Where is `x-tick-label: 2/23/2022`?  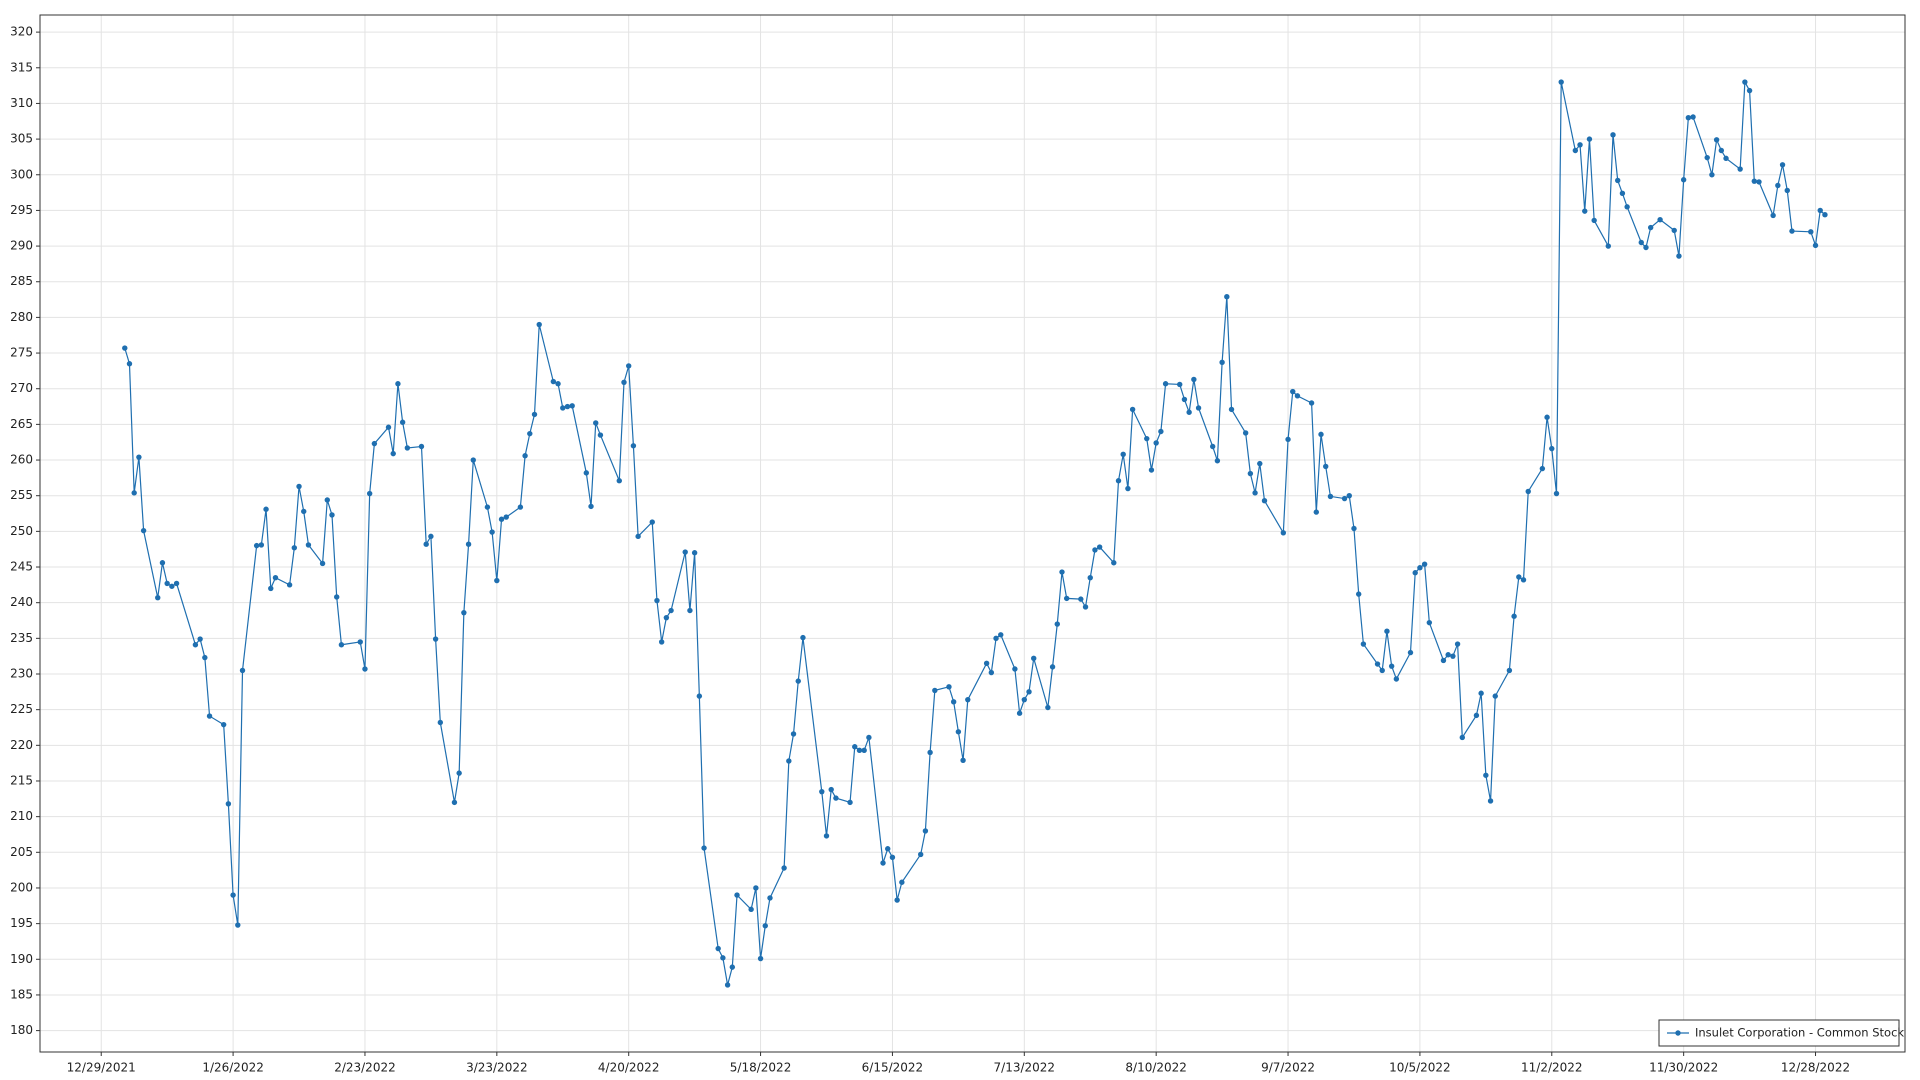
x-tick-label: 2/23/2022 is located at coordinates (365, 1068).